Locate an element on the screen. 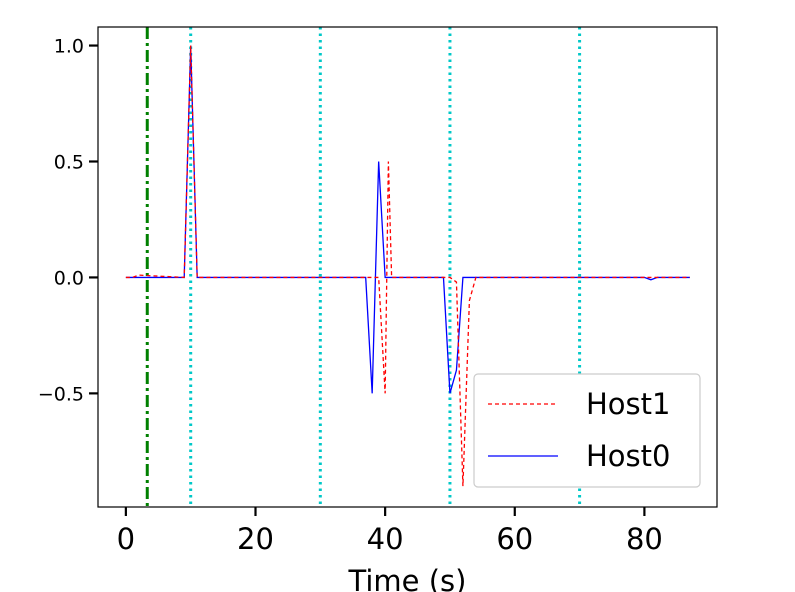 This screenshot has height=592, width=795. legend-label-host1: Host1 is located at coordinates (628, 404).